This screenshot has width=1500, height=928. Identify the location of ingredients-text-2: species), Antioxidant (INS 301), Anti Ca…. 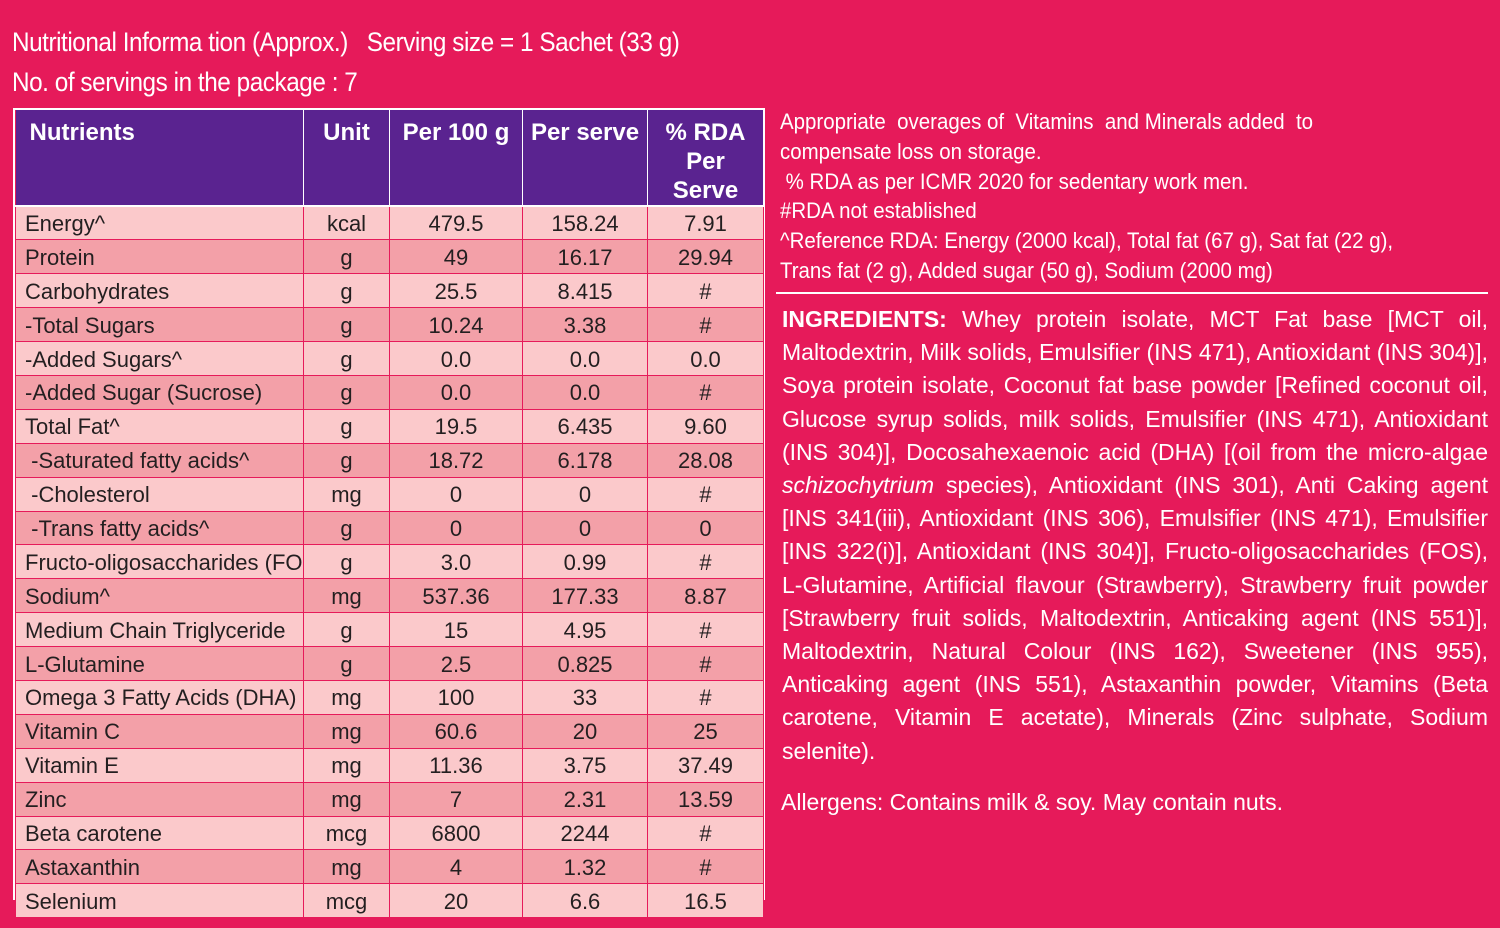
(1135, 618).